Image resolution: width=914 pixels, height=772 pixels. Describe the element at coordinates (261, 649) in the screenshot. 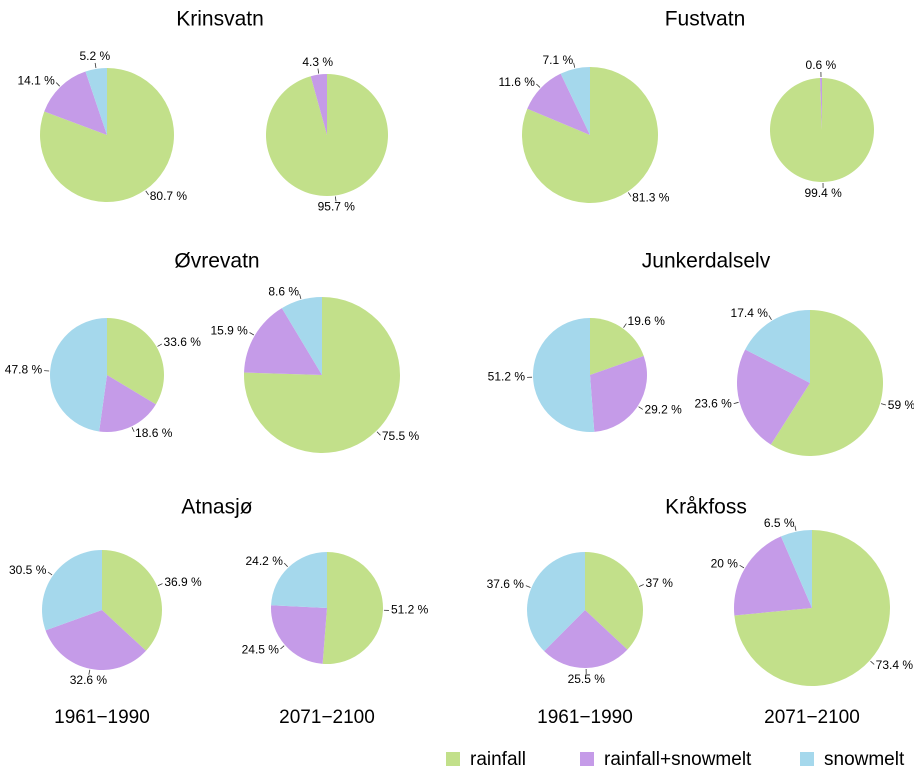

I see `value-label: 24.5 %` at that location.